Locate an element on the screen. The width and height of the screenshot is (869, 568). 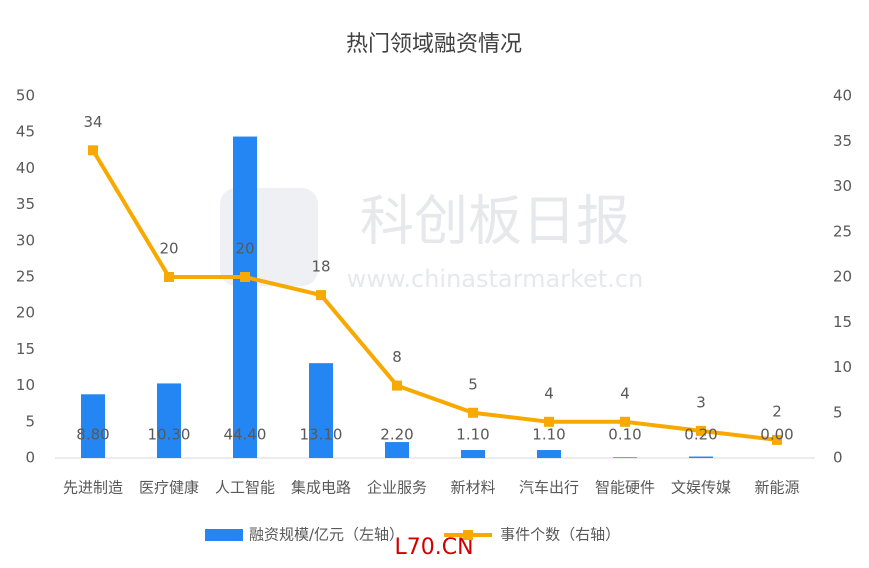
data-label: 0.20 is located at coordinates (700, 435).